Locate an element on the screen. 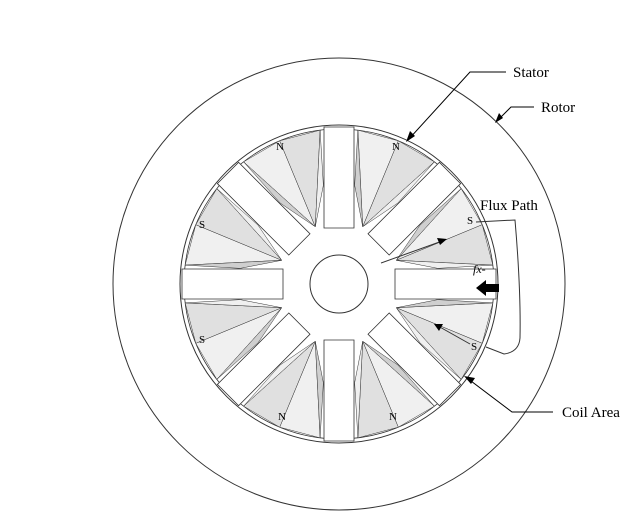 This screenshot has width=644, height=525. flux-path-loop is located at coordinates (498, 287).